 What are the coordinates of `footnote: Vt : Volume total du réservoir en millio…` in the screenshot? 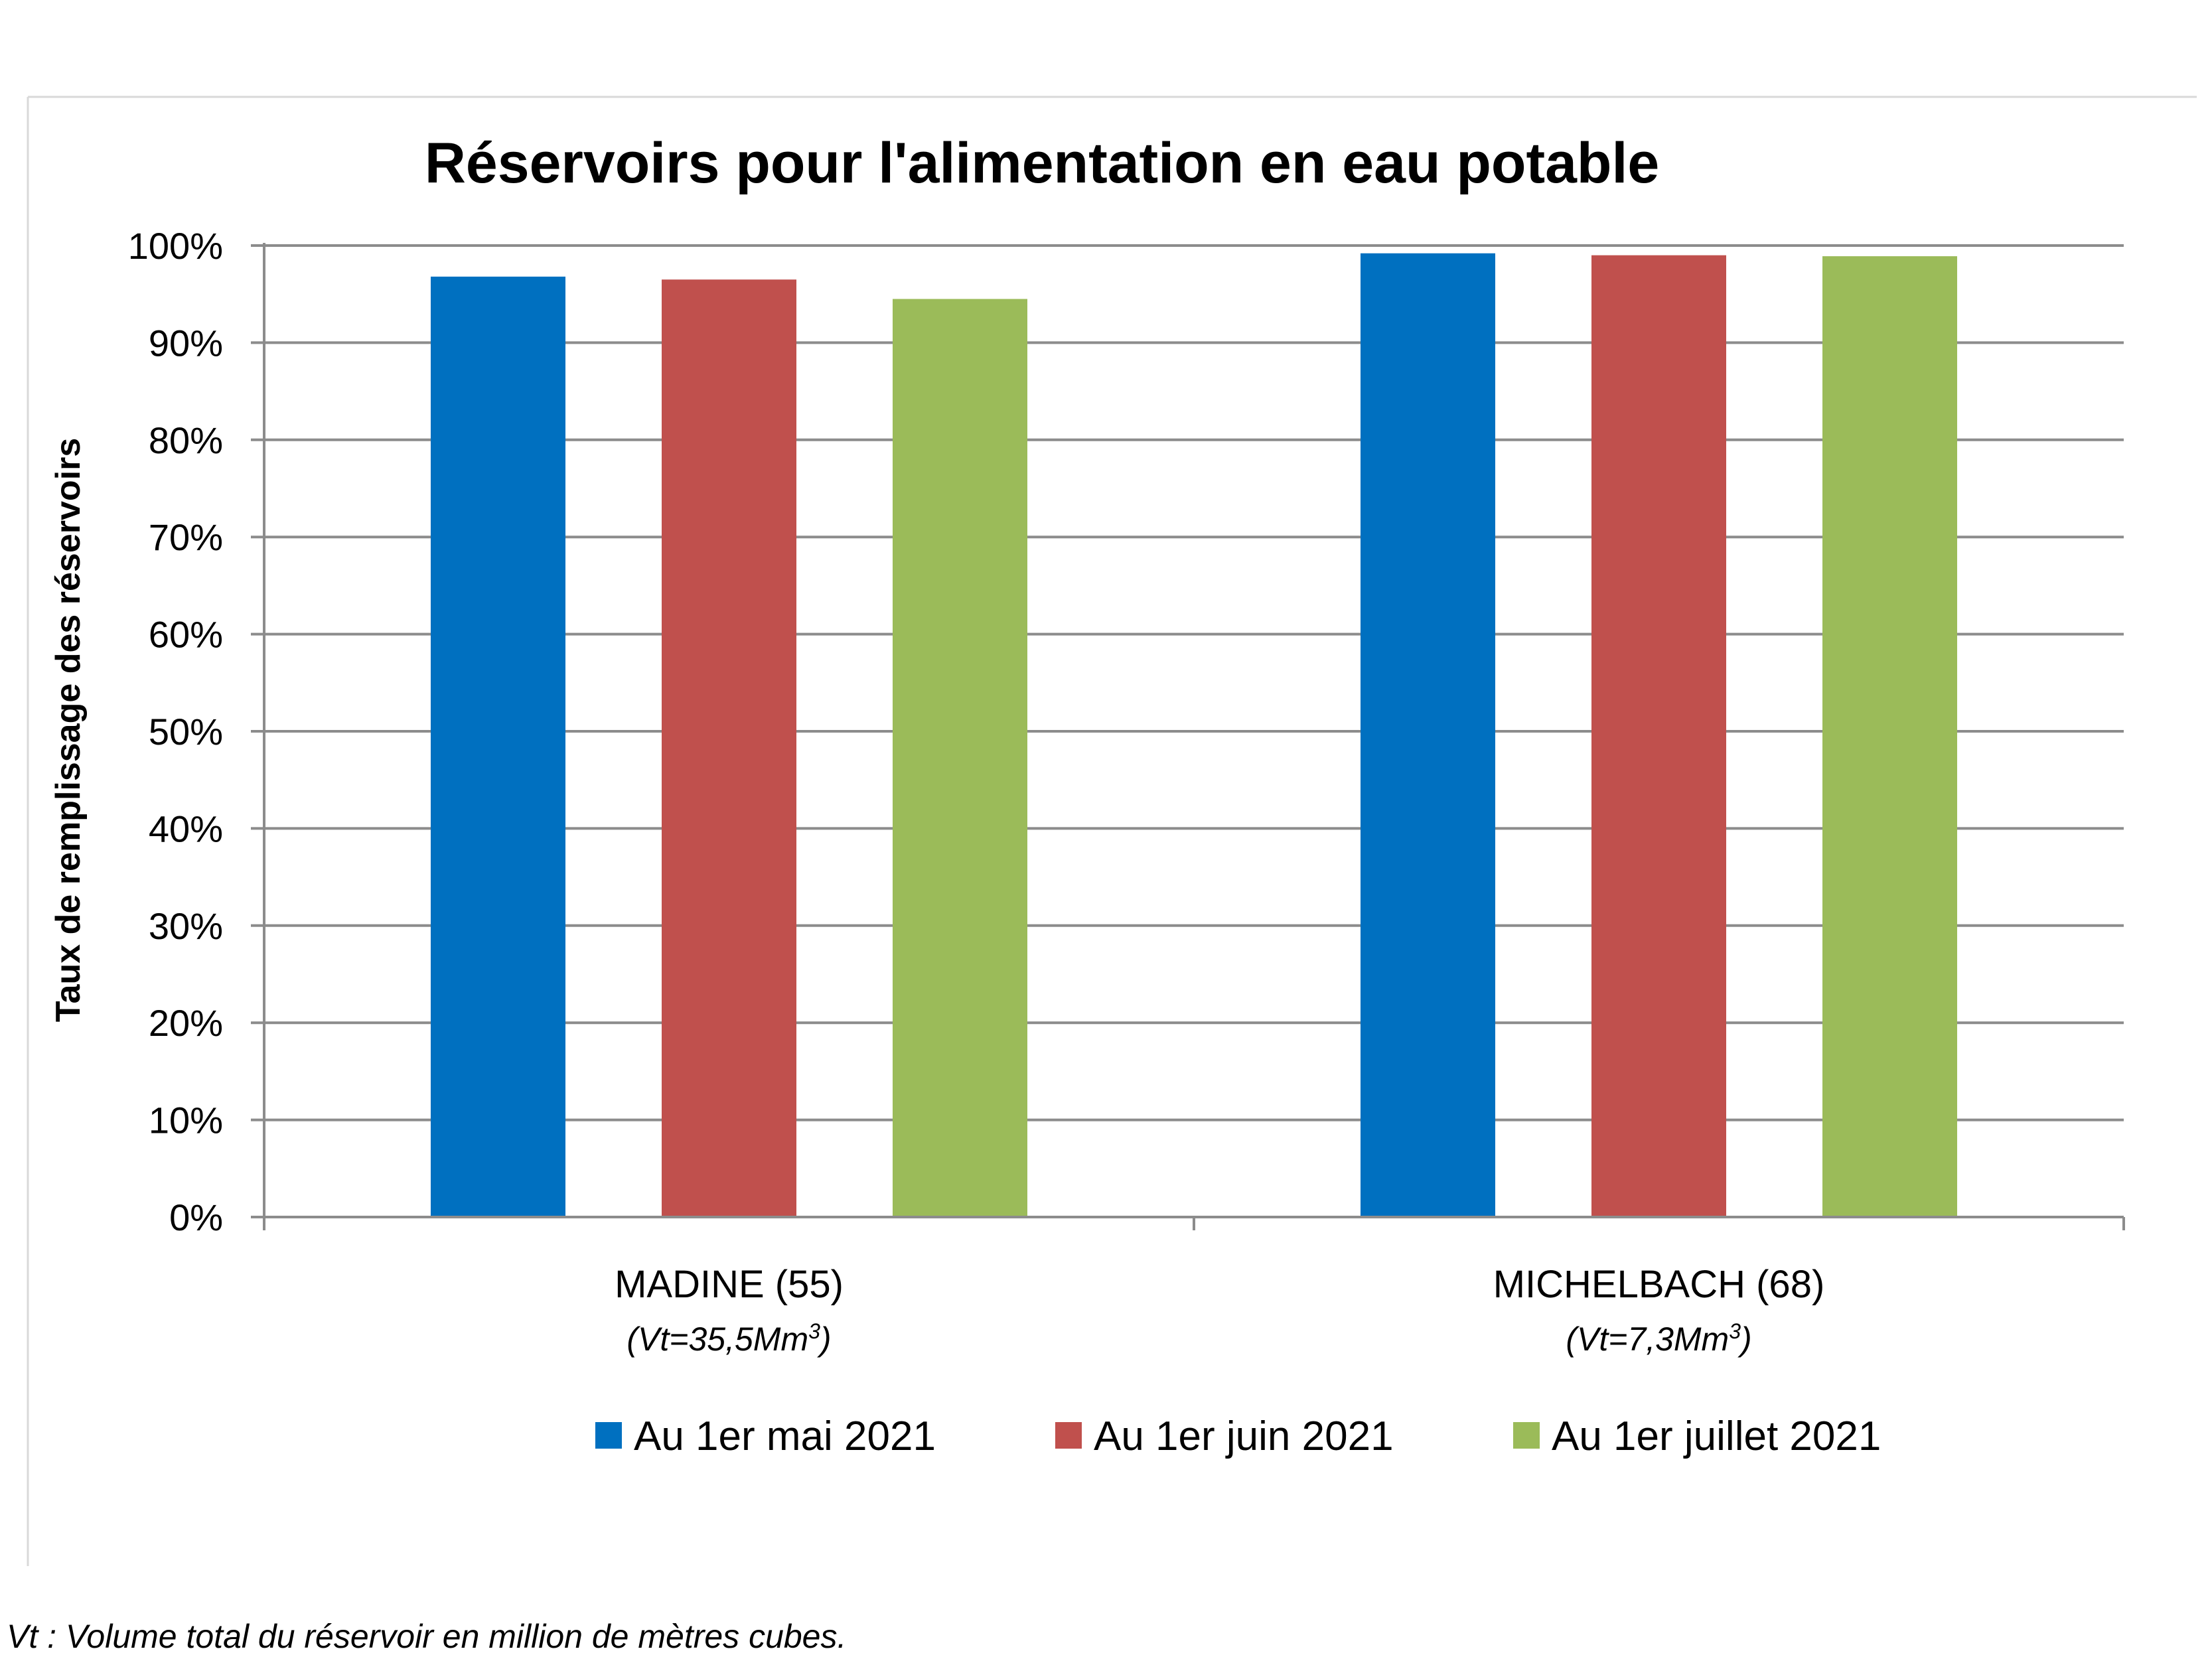 It's located at (427, 1636).